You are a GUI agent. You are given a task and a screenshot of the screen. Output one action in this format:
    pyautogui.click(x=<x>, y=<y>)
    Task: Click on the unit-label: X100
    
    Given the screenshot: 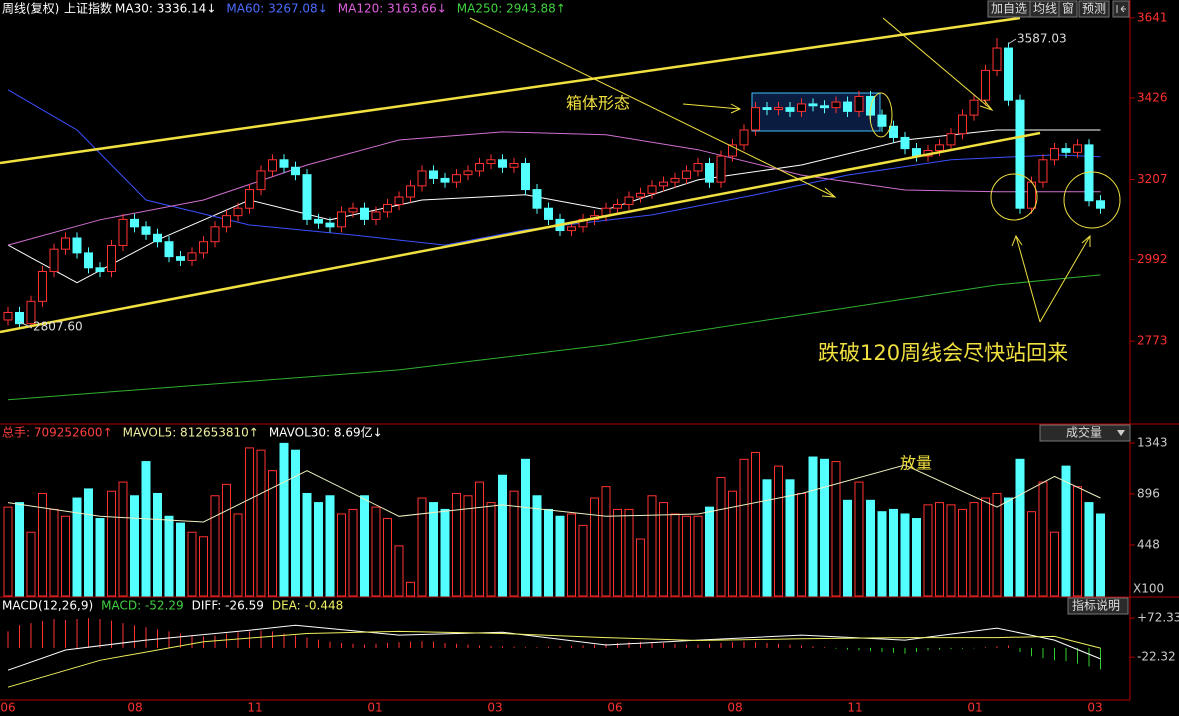 What is the action you would take?
    pyautogui.click(x=1148, y=589)
    